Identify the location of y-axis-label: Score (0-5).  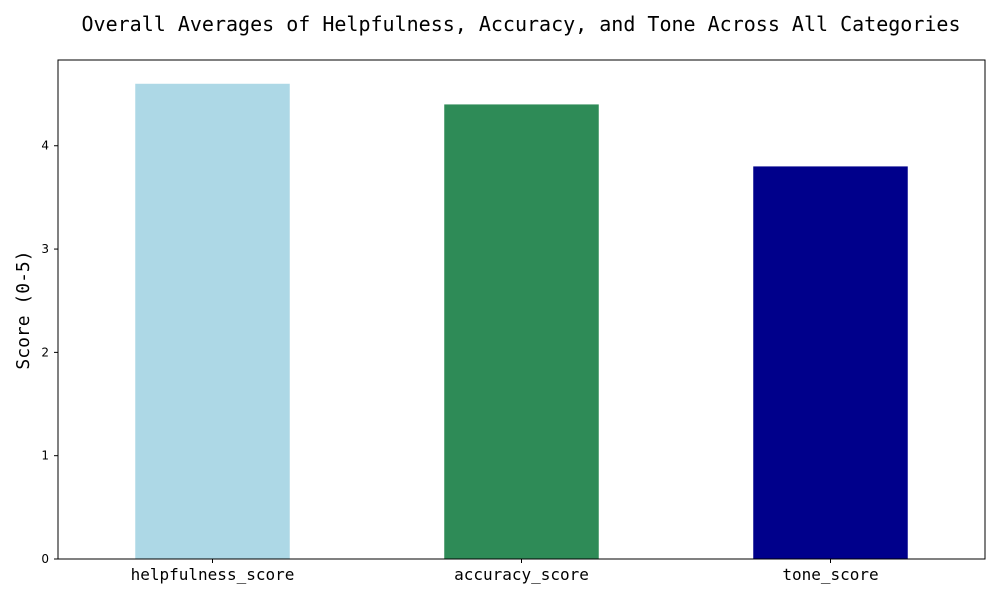
(23, 309).